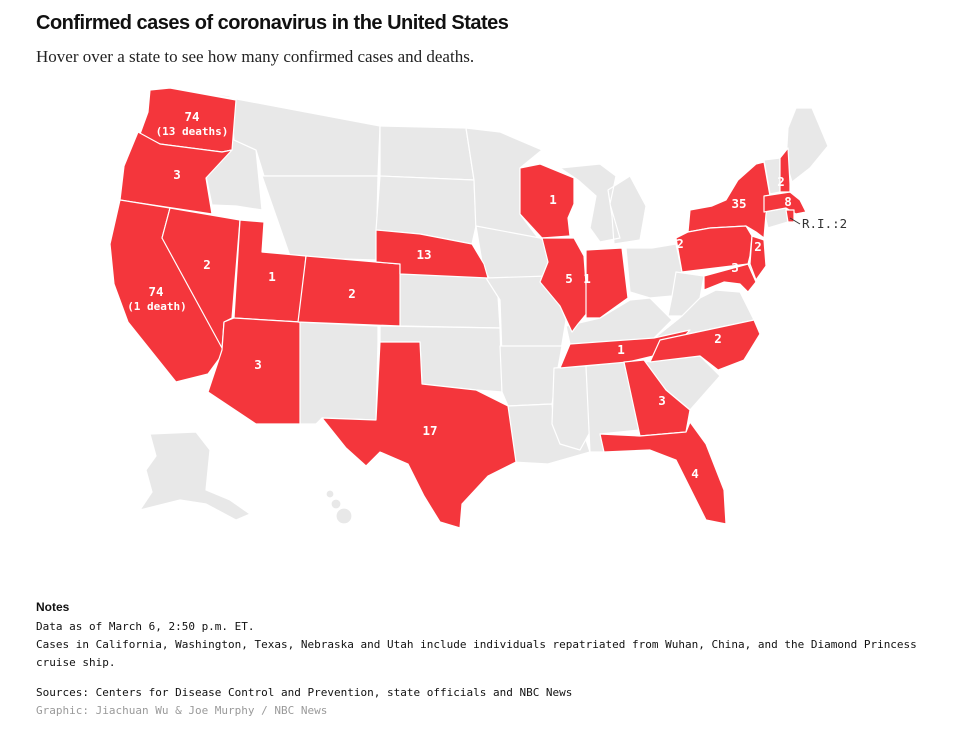  Describe the element at coordinates (429, 430) in the screenshot. I see `label-texas: 17` at that location.